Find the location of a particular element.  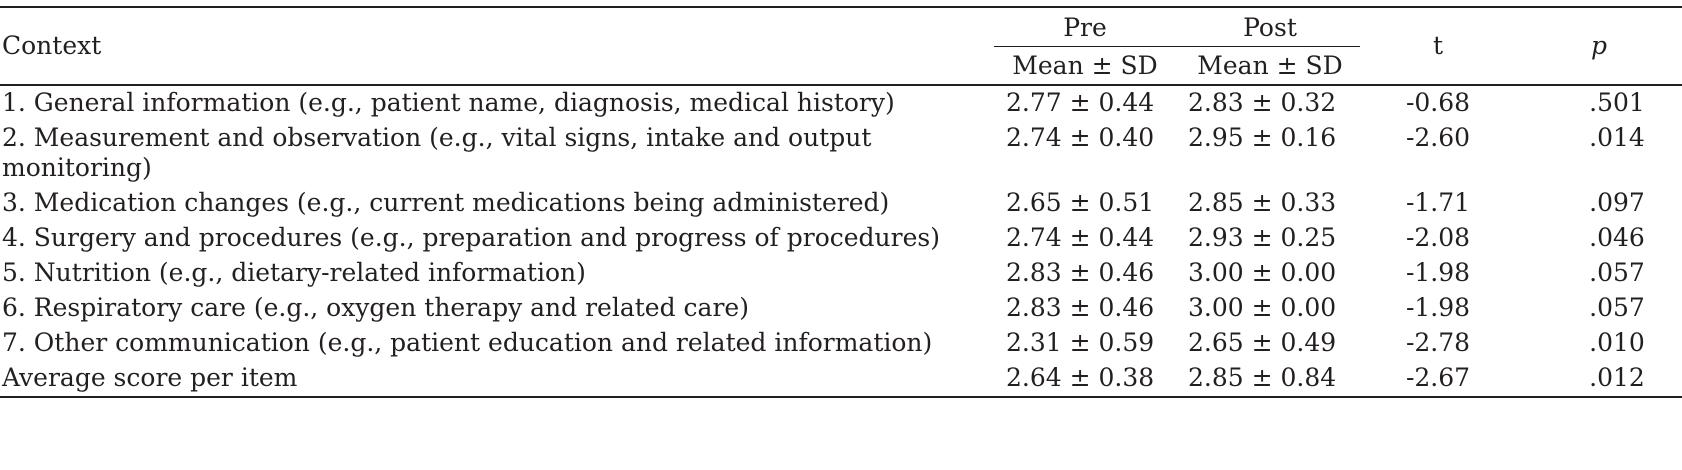

p-cell: .010 is located at coordinates (1617, 342).